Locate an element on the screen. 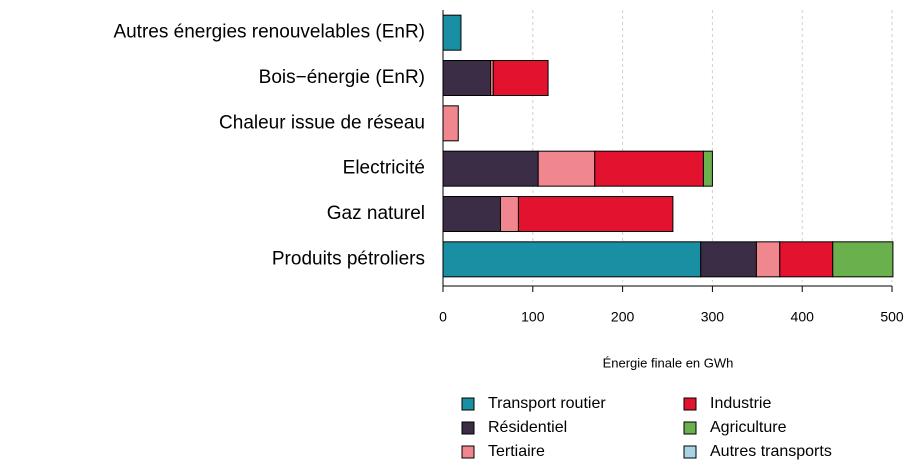 This screenshot has width=913, height=464. y-tick-label: Bois−énergie (EnR) is located at coordinates (342, 77).